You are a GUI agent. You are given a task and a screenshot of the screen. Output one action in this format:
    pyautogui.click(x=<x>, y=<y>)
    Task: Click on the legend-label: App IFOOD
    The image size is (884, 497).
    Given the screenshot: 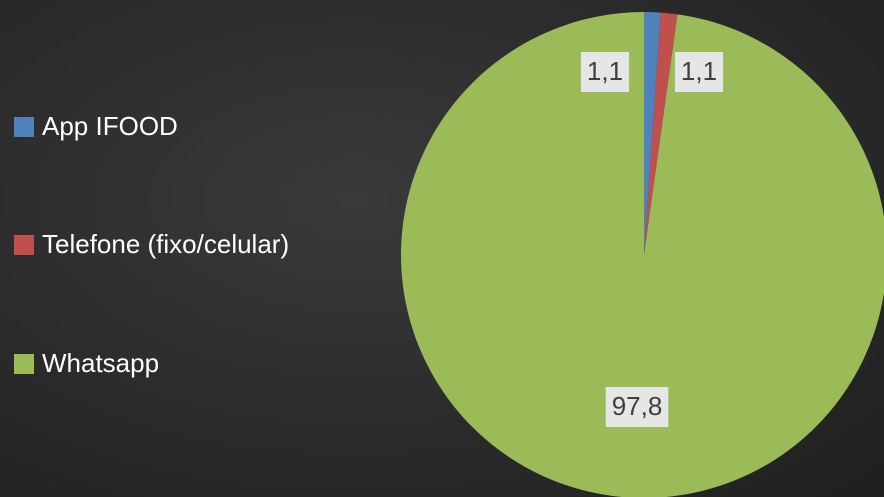 What is the action you would take?
    pyautogui.click(x=110, y=126)
    